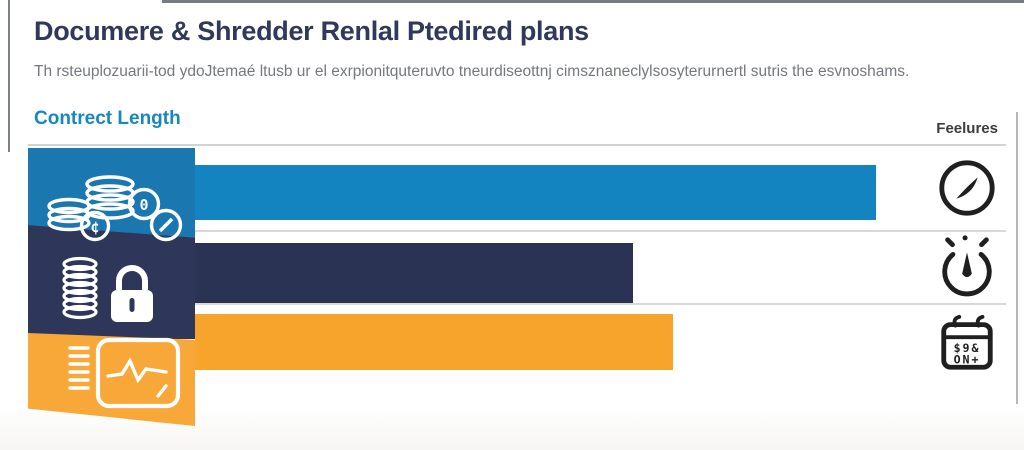  What do you see at coordinates (94, 227) in the screenshot?
I see `cent-coin-glyph: ¢` at bounding box center [94, 227].